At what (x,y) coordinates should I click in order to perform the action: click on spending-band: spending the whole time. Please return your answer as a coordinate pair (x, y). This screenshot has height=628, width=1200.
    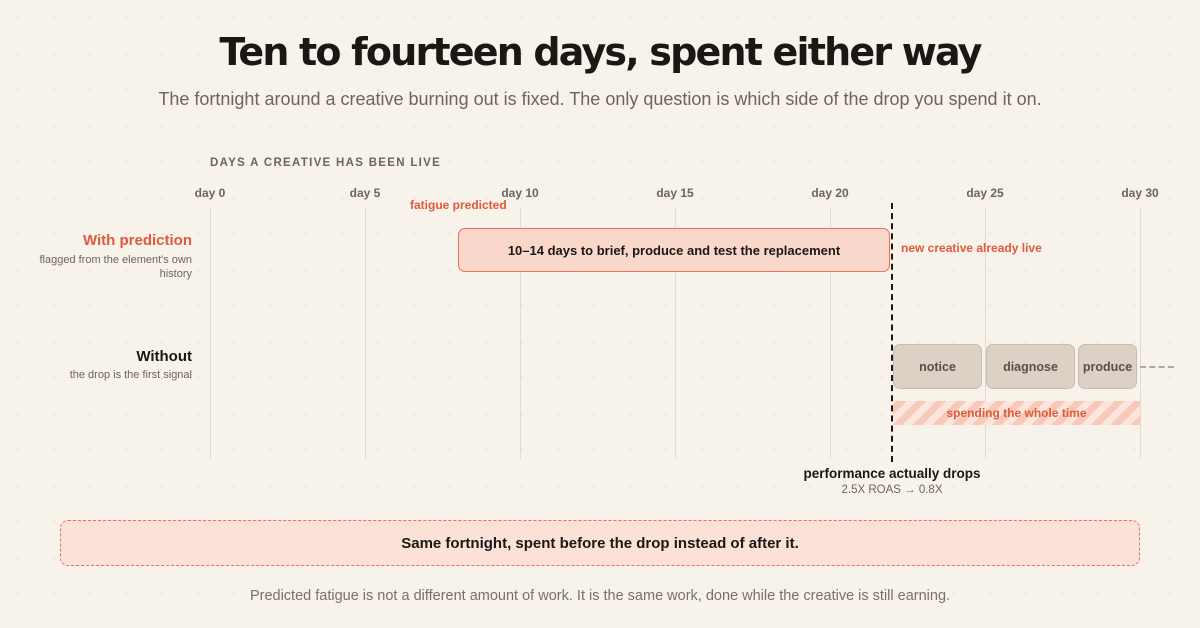
    Looking at the image, I should click on (1016, 413).